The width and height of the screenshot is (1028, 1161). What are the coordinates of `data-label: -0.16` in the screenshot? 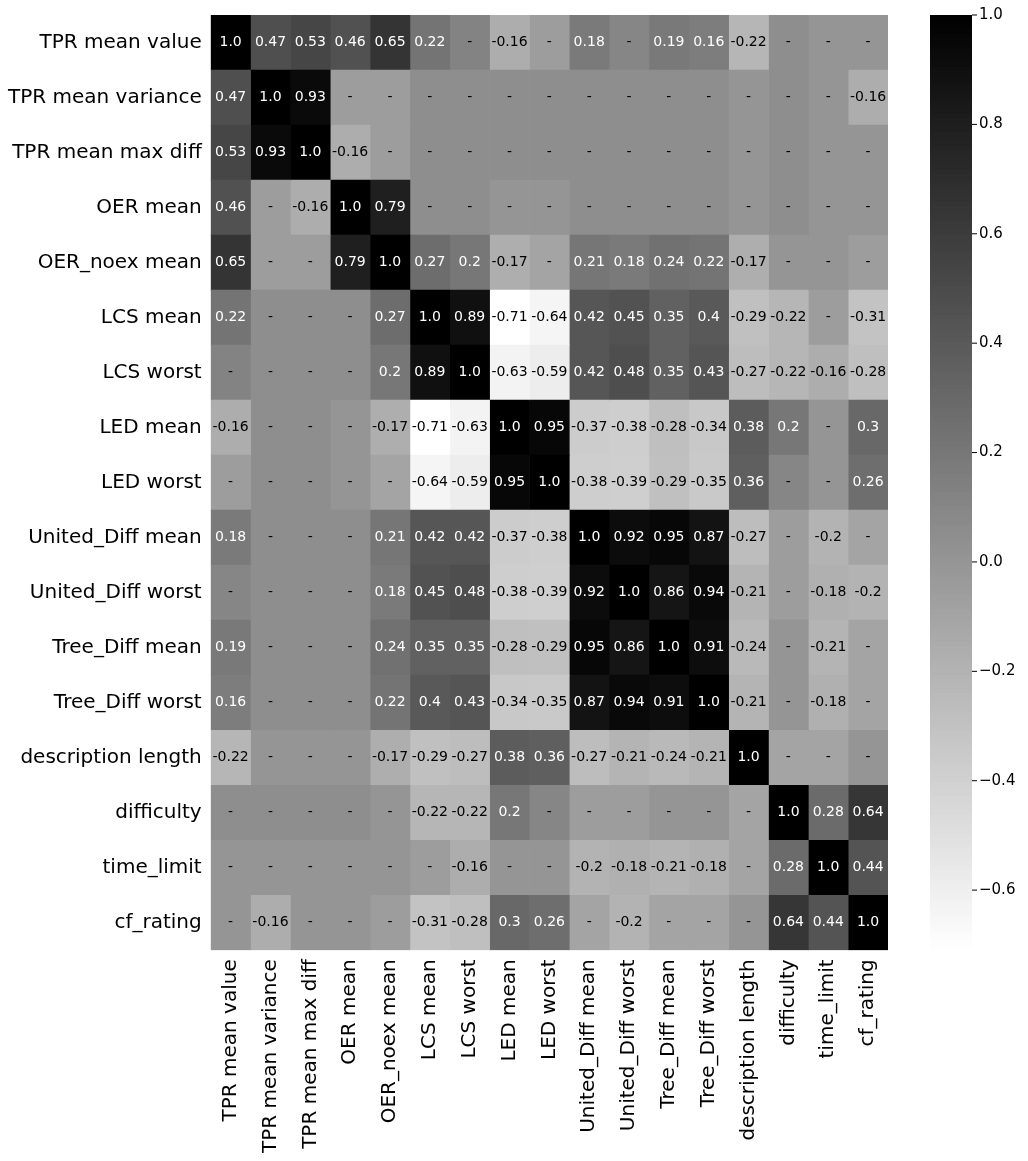 It's located at (509, 41).